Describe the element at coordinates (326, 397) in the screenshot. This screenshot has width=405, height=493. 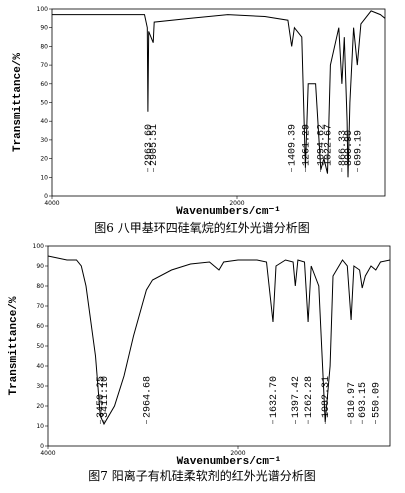
I see `peak-label: 1082.31` at that location.